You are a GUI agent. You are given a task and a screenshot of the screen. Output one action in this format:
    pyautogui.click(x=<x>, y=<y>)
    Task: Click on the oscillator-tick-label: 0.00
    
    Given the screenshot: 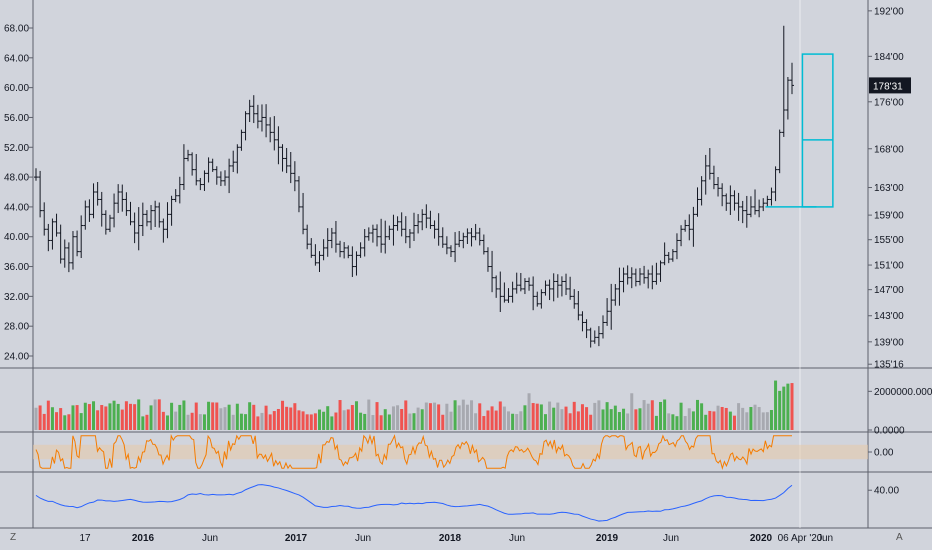 What is the action you would take?
    pyautogui.click(x=884, y=453)
    